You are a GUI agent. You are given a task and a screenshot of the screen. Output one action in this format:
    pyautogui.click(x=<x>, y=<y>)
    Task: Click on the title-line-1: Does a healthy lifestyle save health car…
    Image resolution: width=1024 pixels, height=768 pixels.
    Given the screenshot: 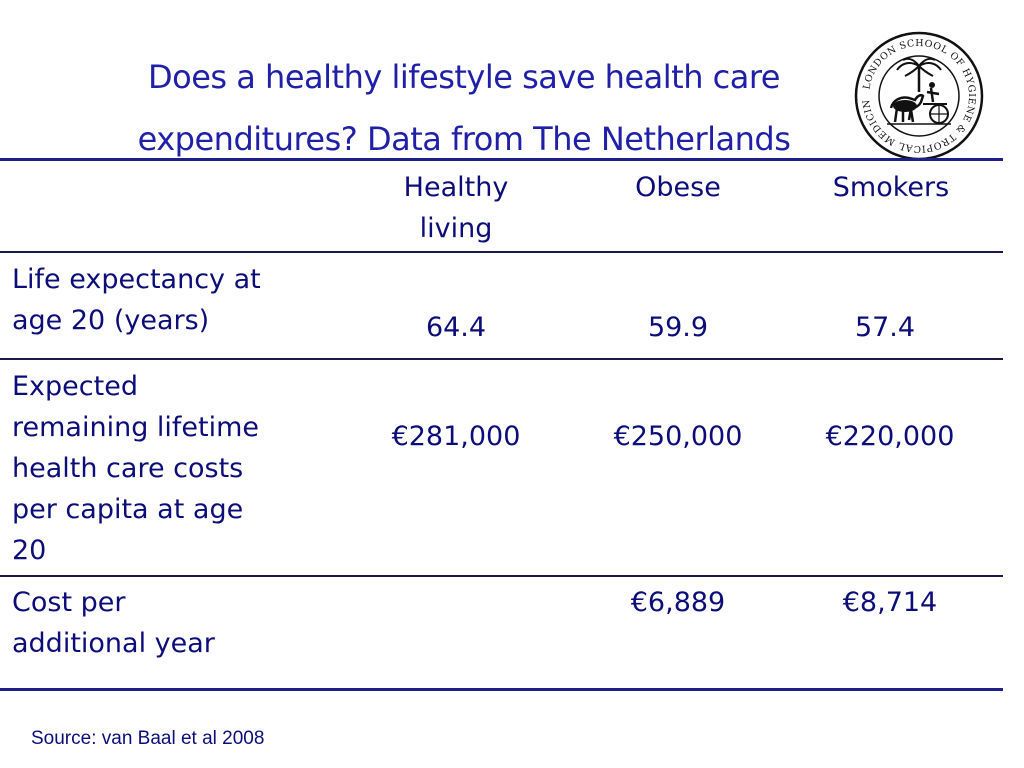 What is the action you would take?
    pyautogui.click(x=464, y=77)
    